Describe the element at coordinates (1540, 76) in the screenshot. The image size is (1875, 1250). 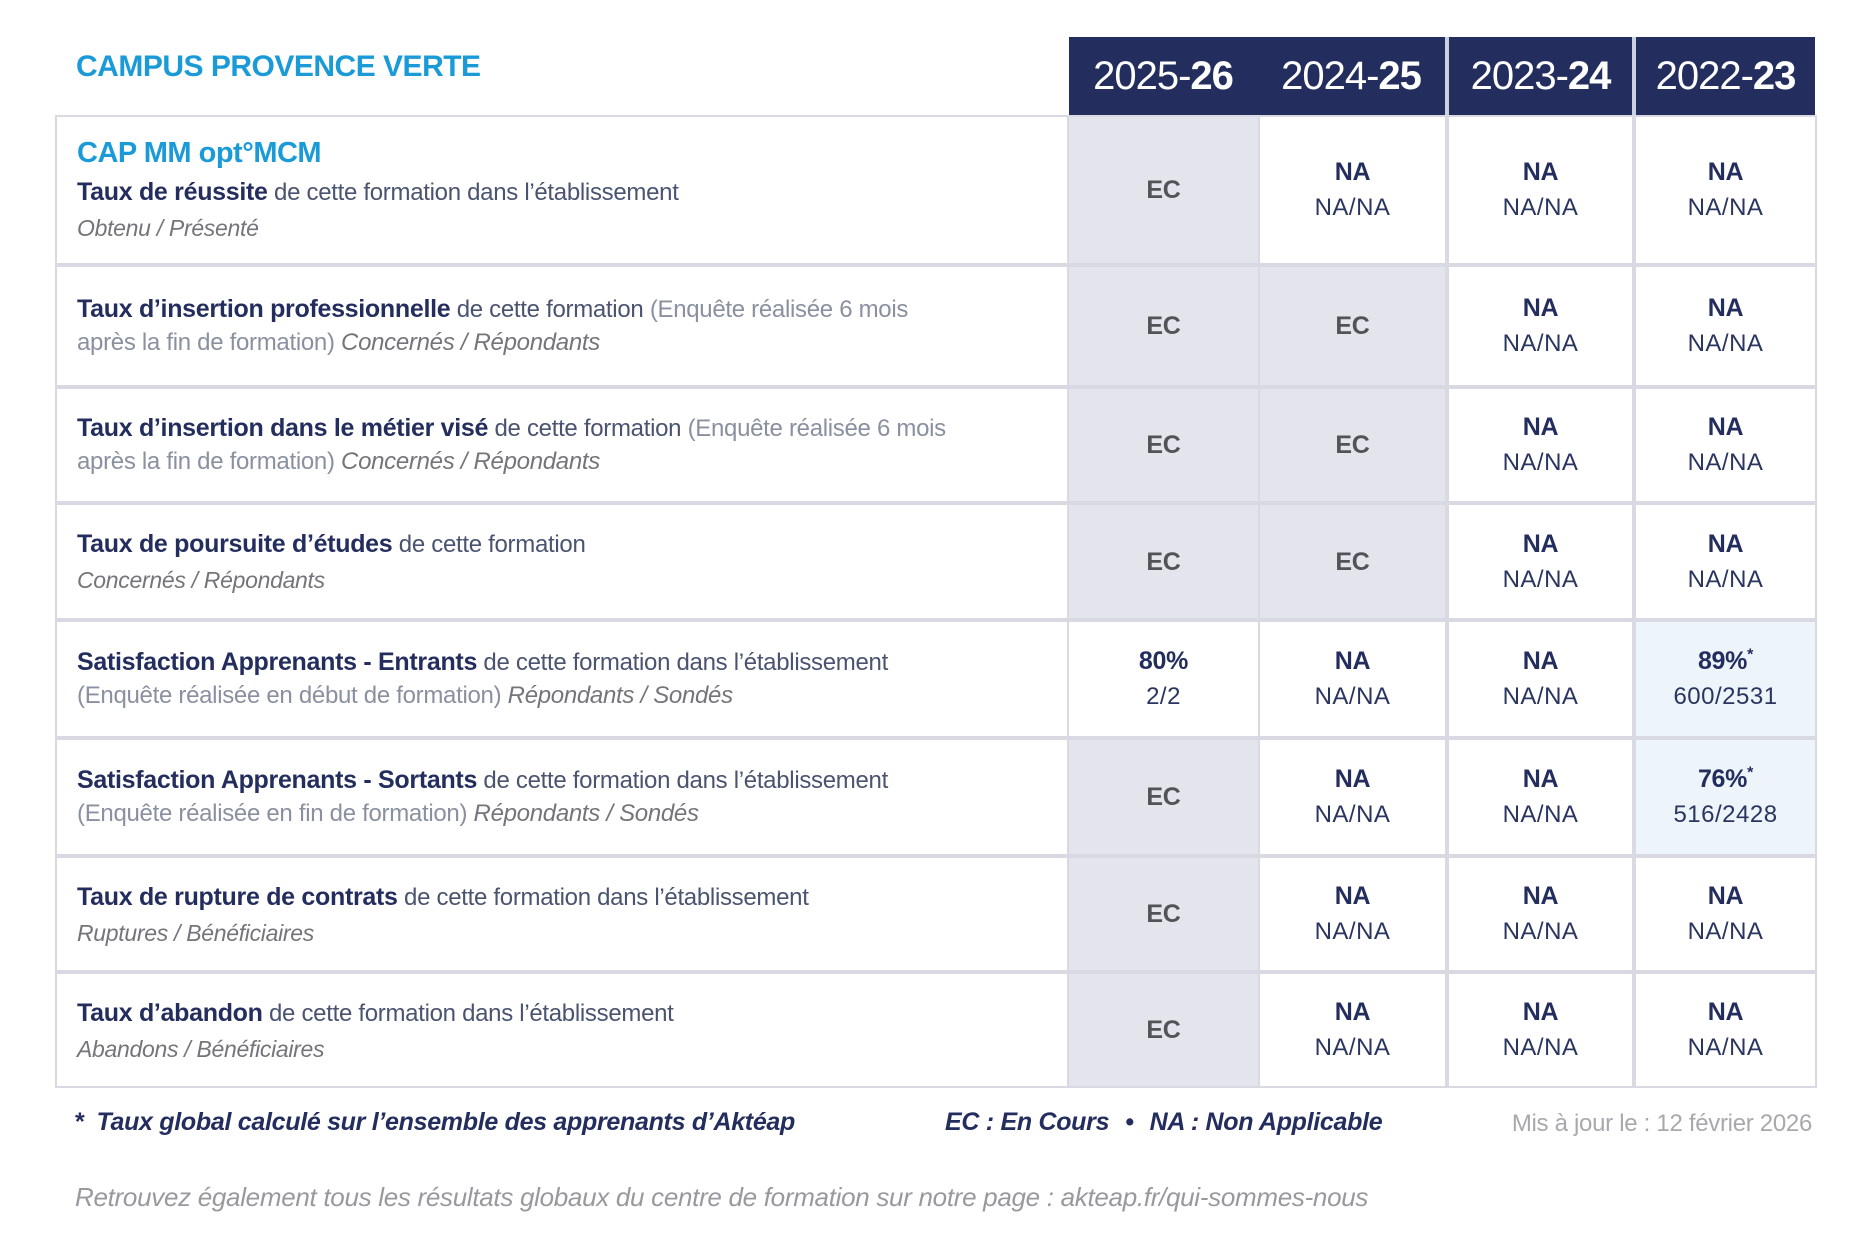
I see `year-header-2023-24: 2023- 24` at that location.